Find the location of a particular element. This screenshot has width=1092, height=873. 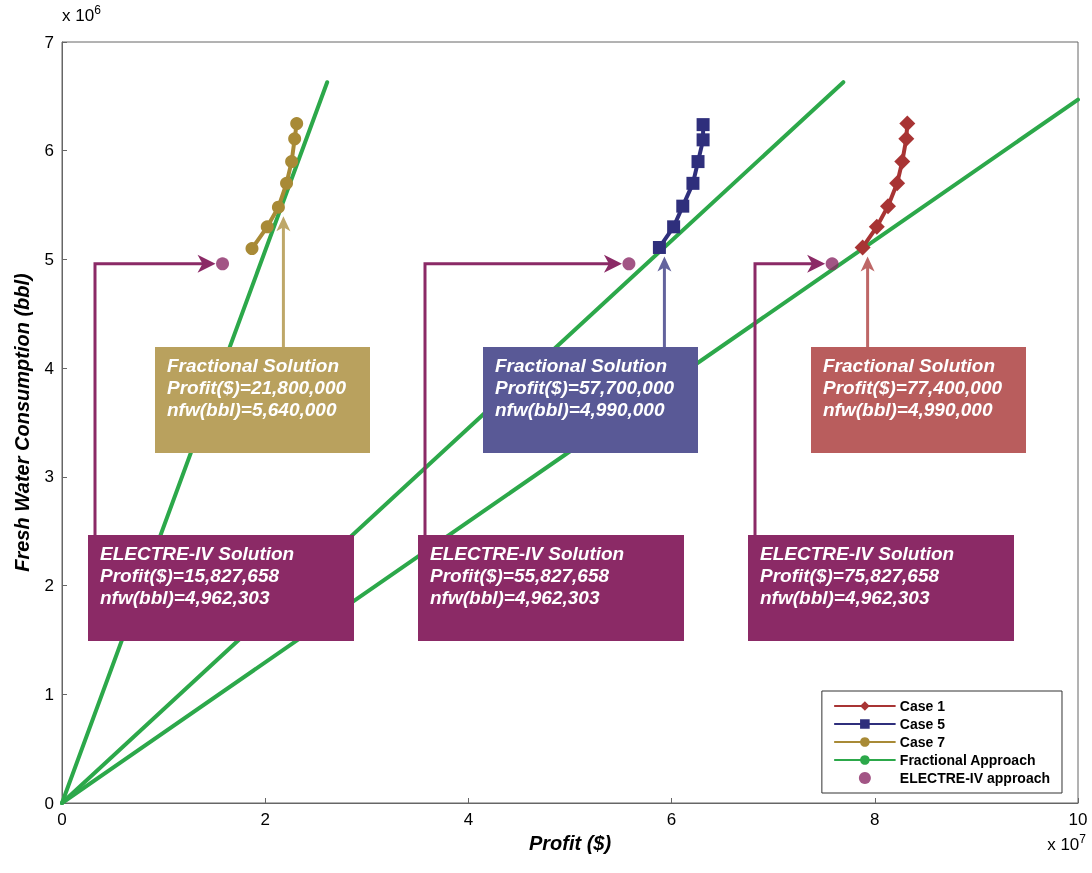

callout-box: Fractional Solution Profit($)=21,800,000 nfw(bbl)=5,640,000 is located at coordinates (262, 400).